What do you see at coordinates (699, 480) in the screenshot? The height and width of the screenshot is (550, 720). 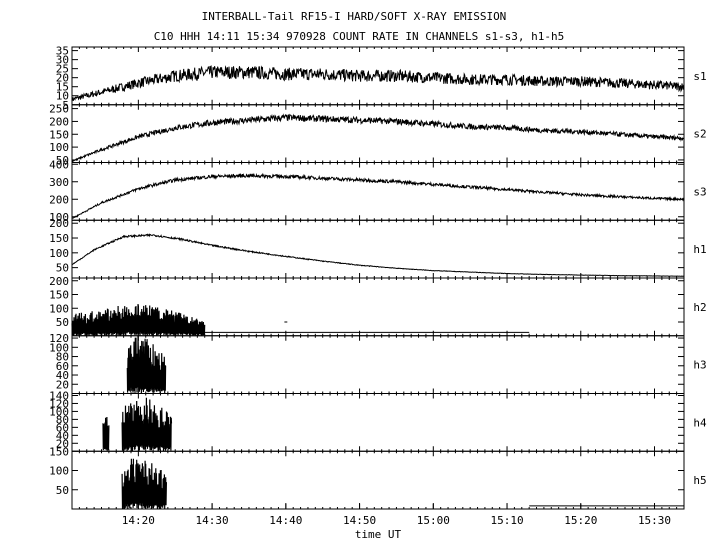 I see `channel-label-h5: h5` at bounding box center [699, 480].